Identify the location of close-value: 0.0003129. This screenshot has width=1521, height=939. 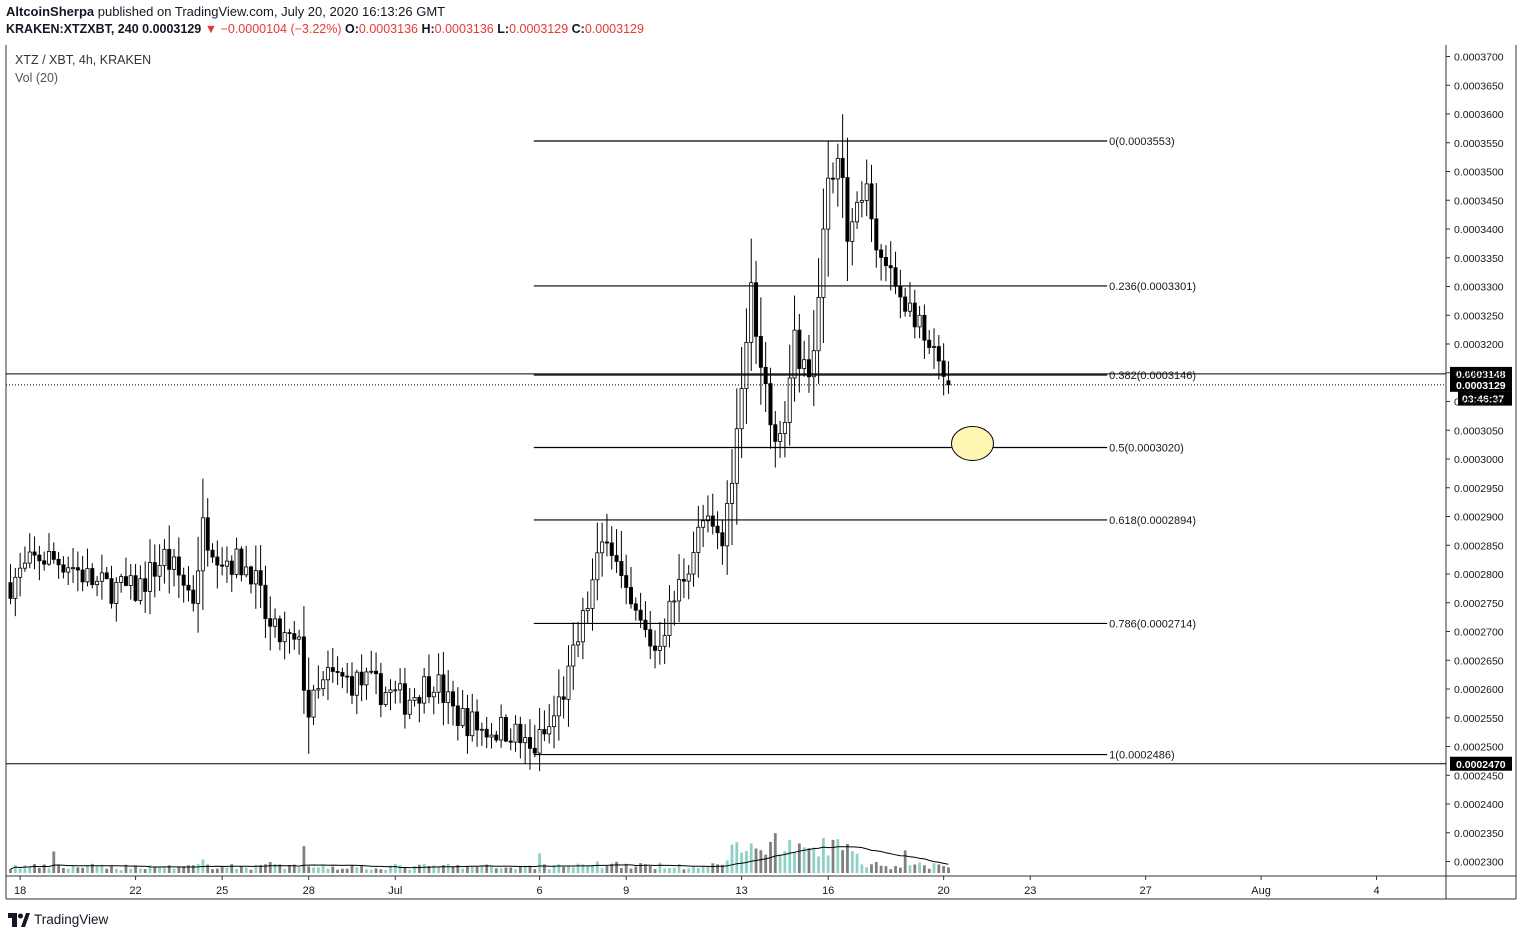
(614, 29).